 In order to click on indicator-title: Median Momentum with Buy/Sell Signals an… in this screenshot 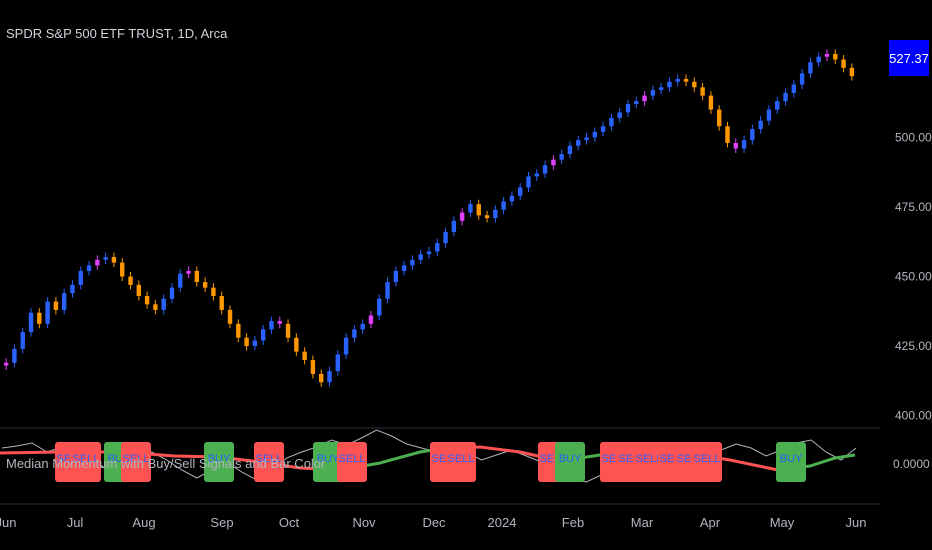, I will do `click(166, 463)`.